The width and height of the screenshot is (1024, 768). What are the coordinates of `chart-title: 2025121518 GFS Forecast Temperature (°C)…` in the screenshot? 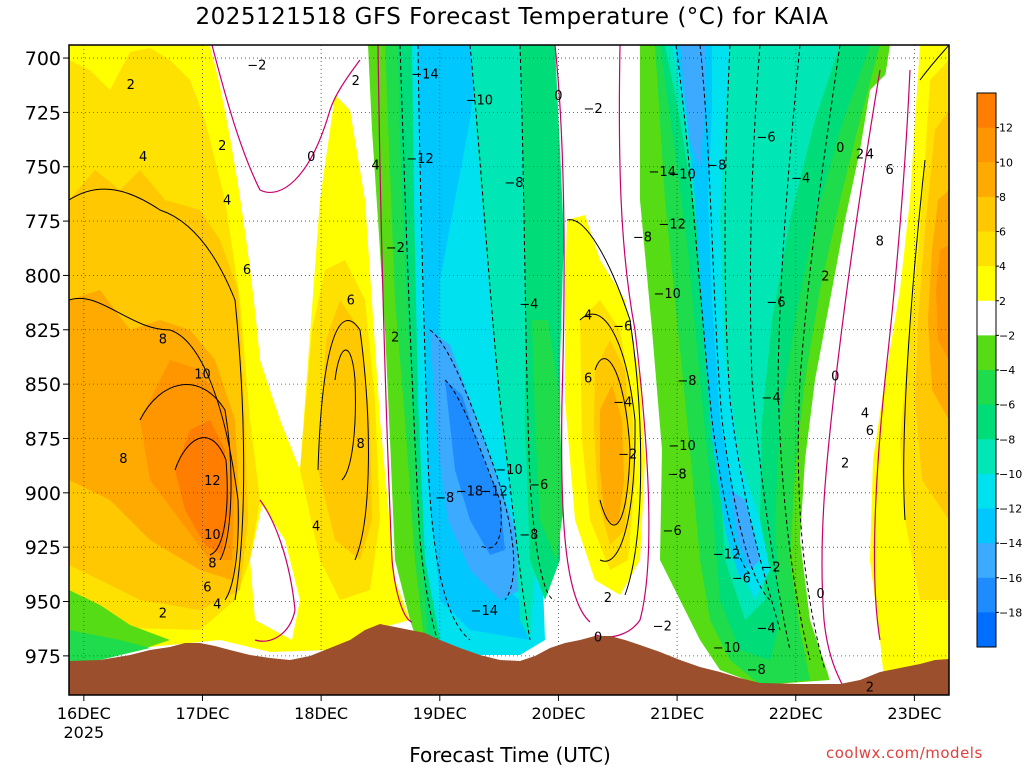 It's located at (512, 17).